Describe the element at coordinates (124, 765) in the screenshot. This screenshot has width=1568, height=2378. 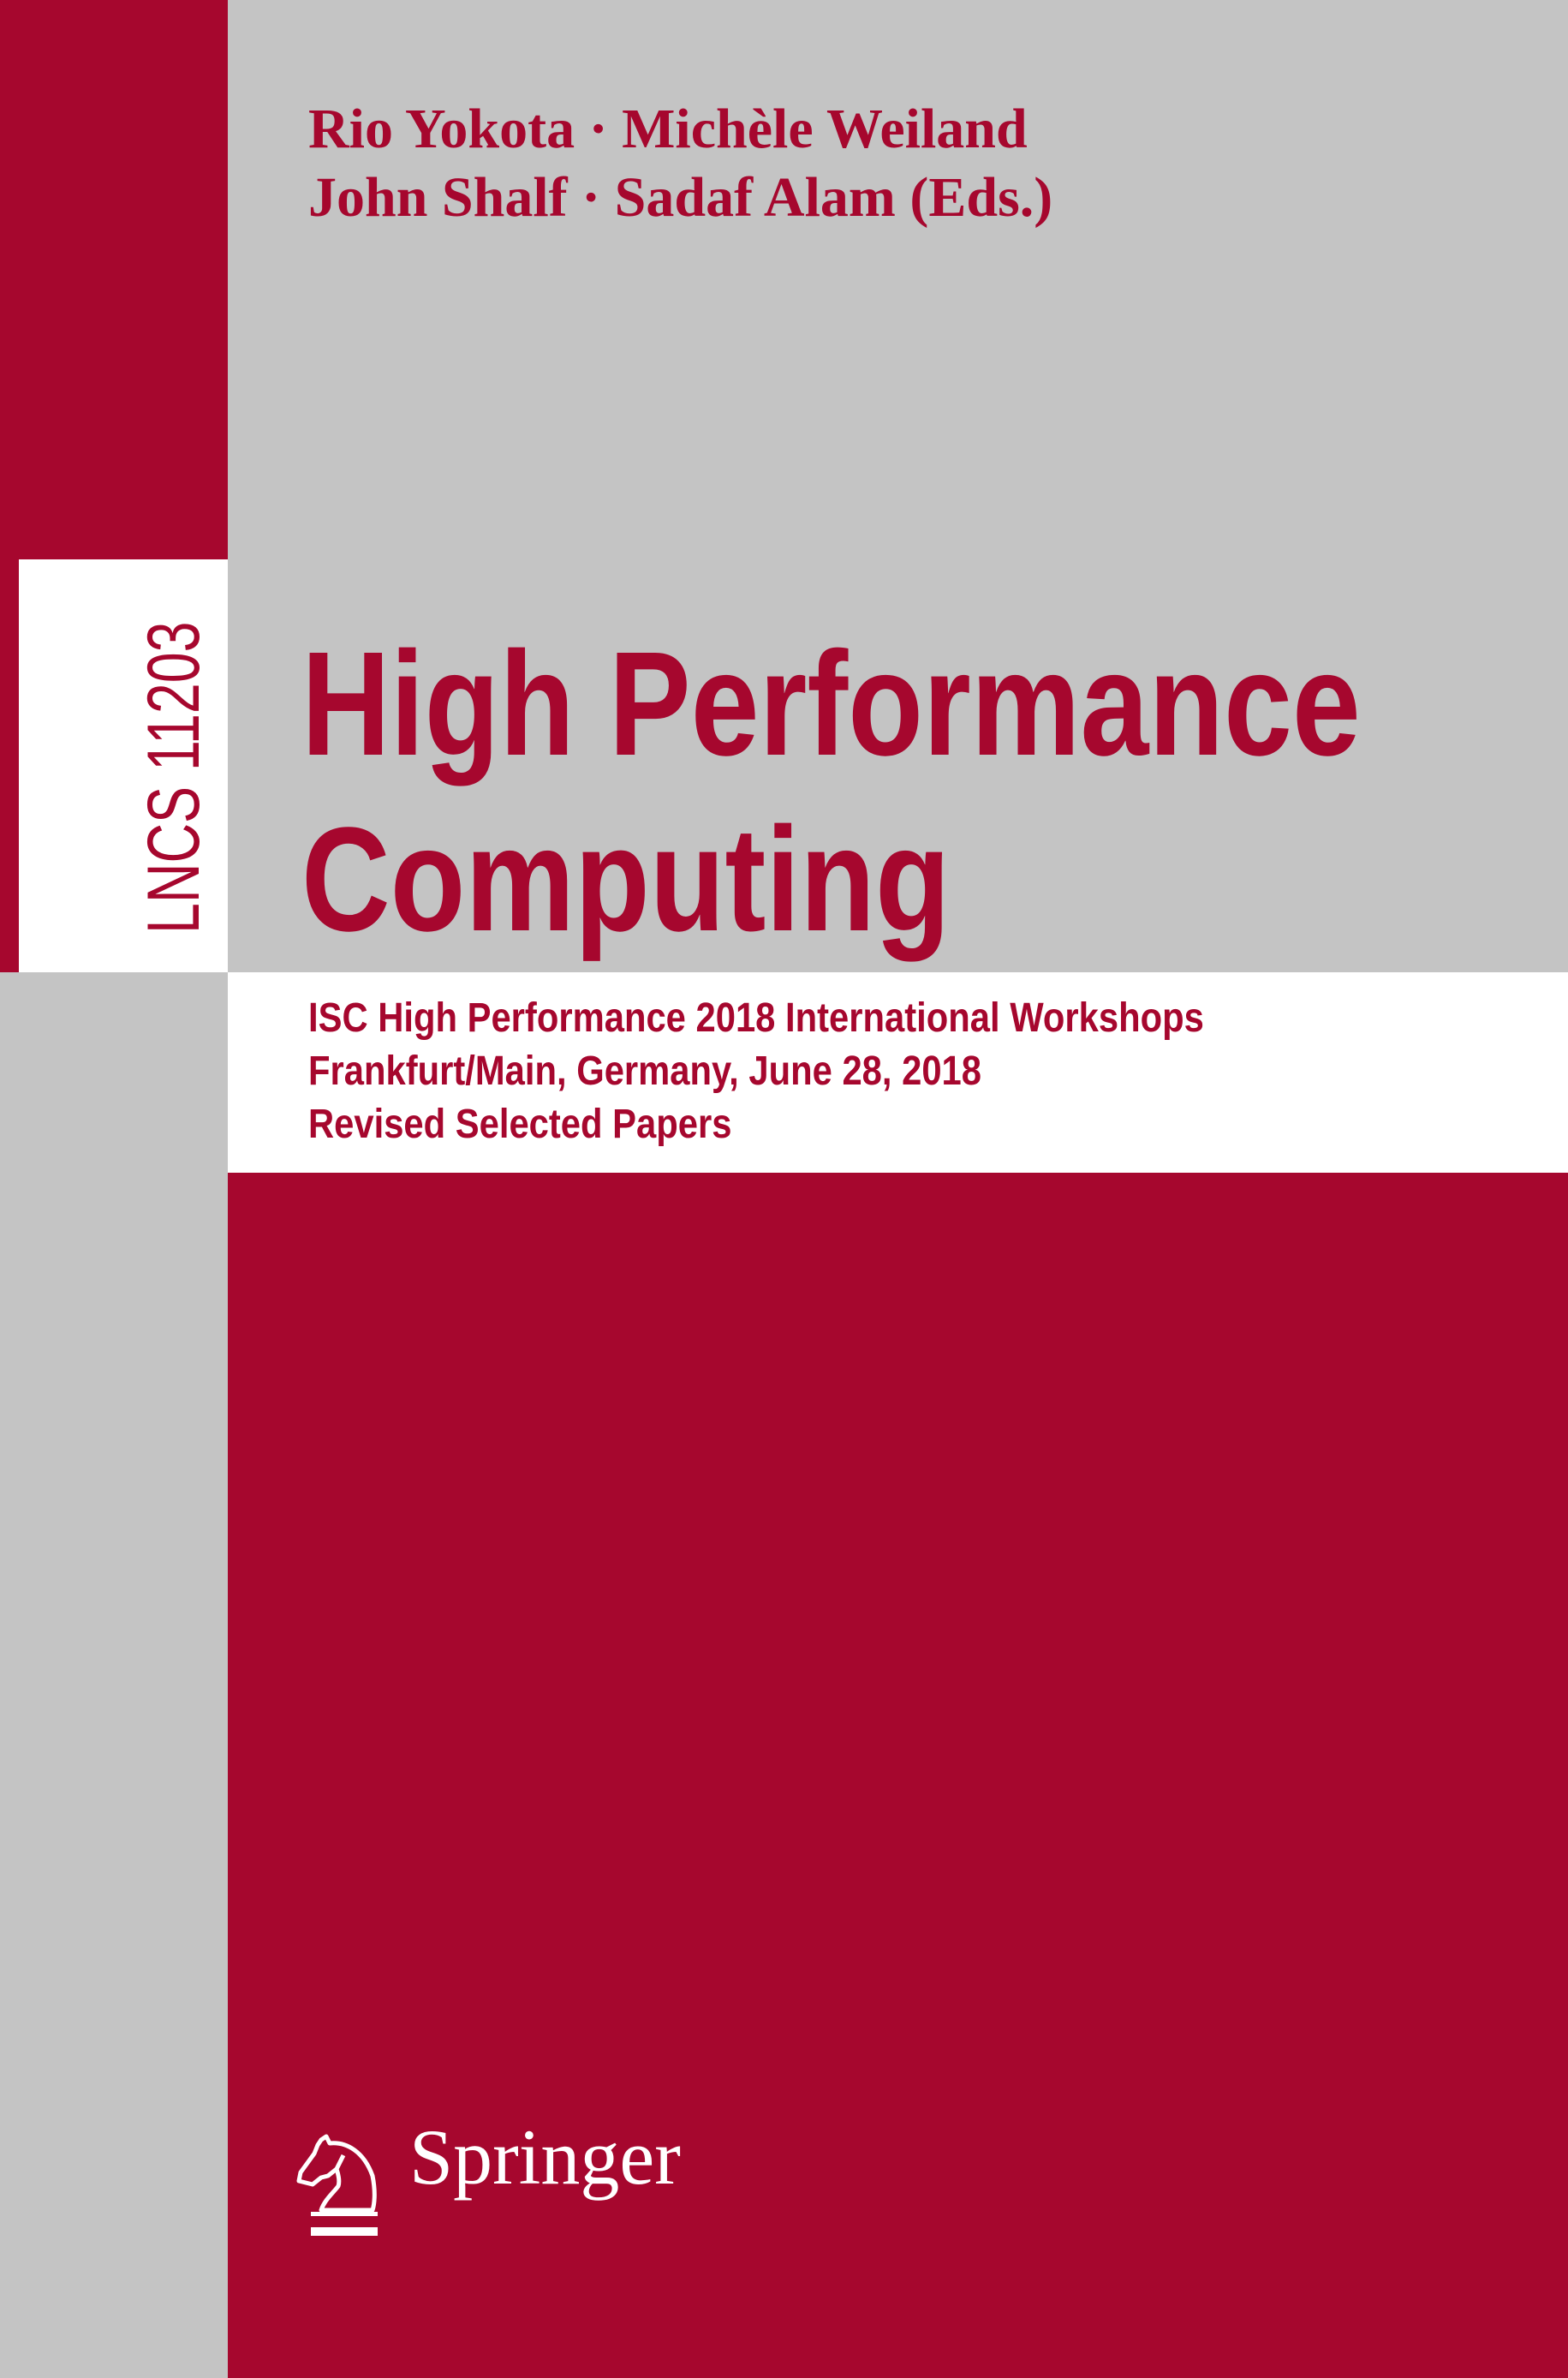
I see `series-label-box` at that location.